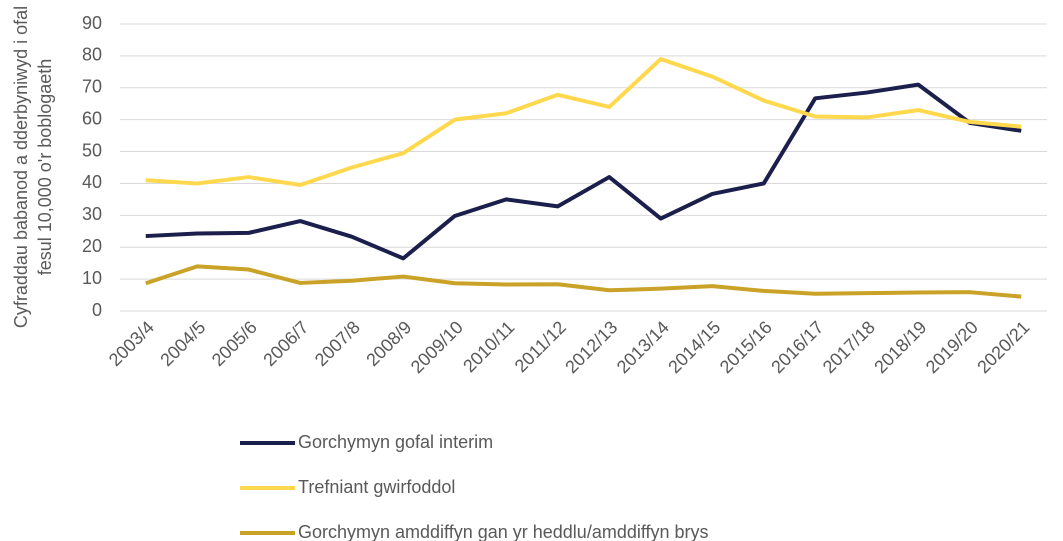 This screenshot has width=1063, height=541. Describe the element at coordinates (337, 343) in the screenshot. I see `x-tick-label: 2007/8` at that location.